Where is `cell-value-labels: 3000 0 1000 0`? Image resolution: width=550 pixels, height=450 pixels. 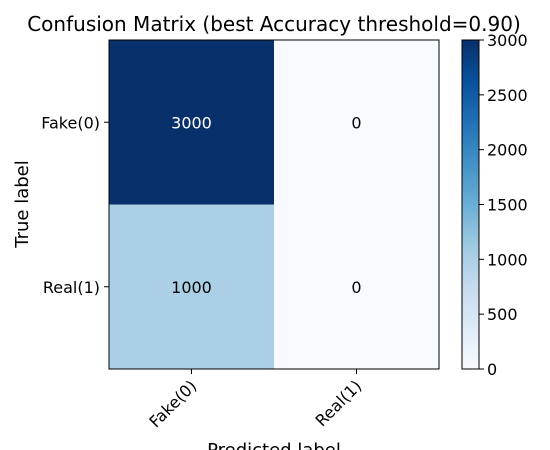
cell-value-labels: 3000 0 1000 0 is located at coordinates (266, 205).